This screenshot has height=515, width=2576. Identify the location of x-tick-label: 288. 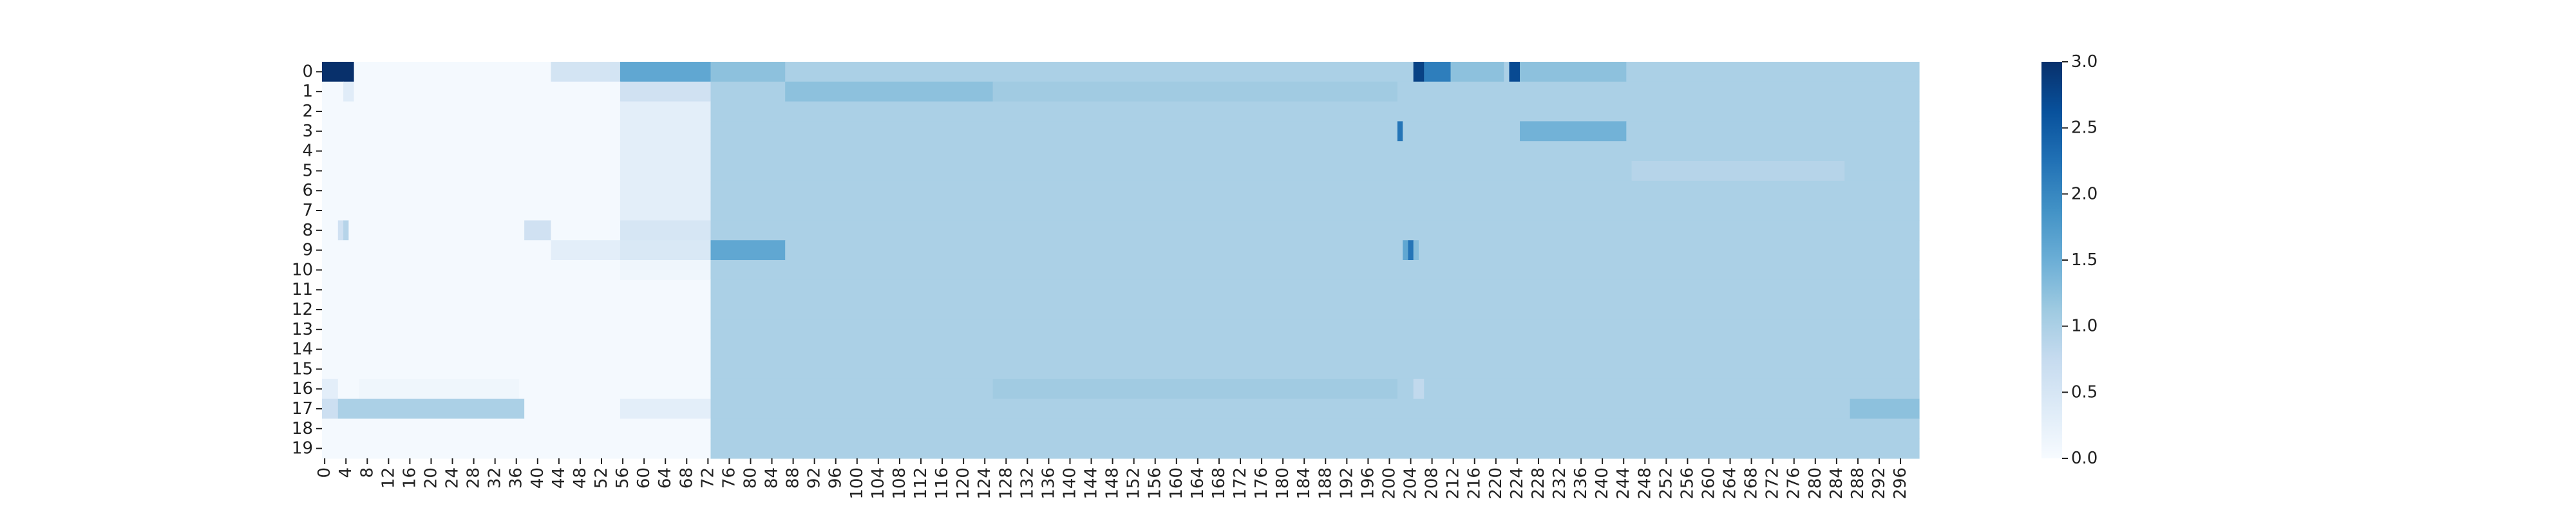
(1858, 484).